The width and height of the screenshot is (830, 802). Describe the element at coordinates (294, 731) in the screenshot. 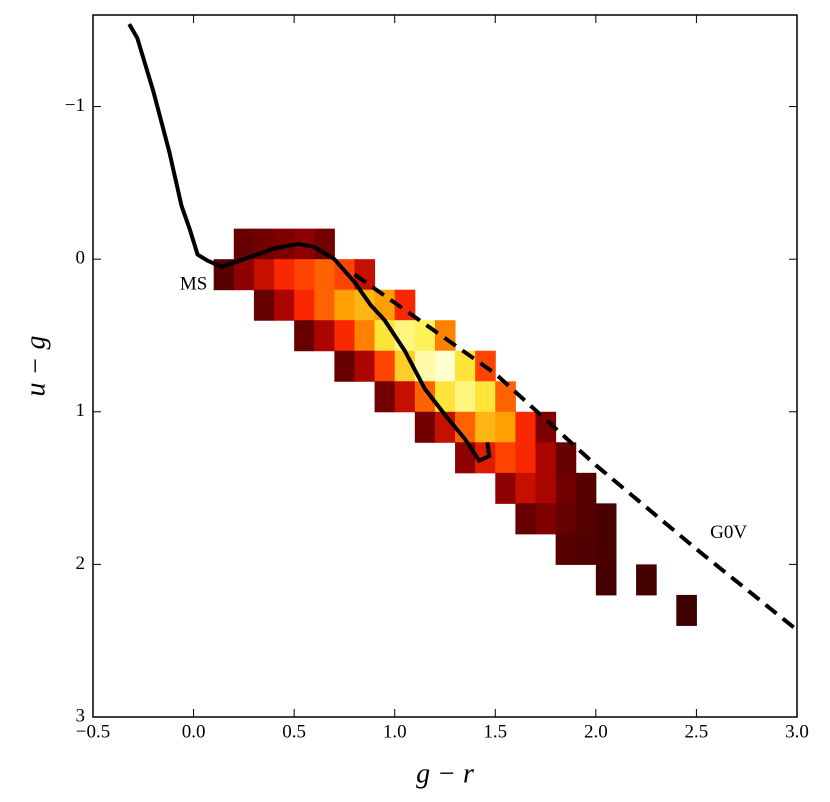

I see `x-tick-label: 0.5` at that location.